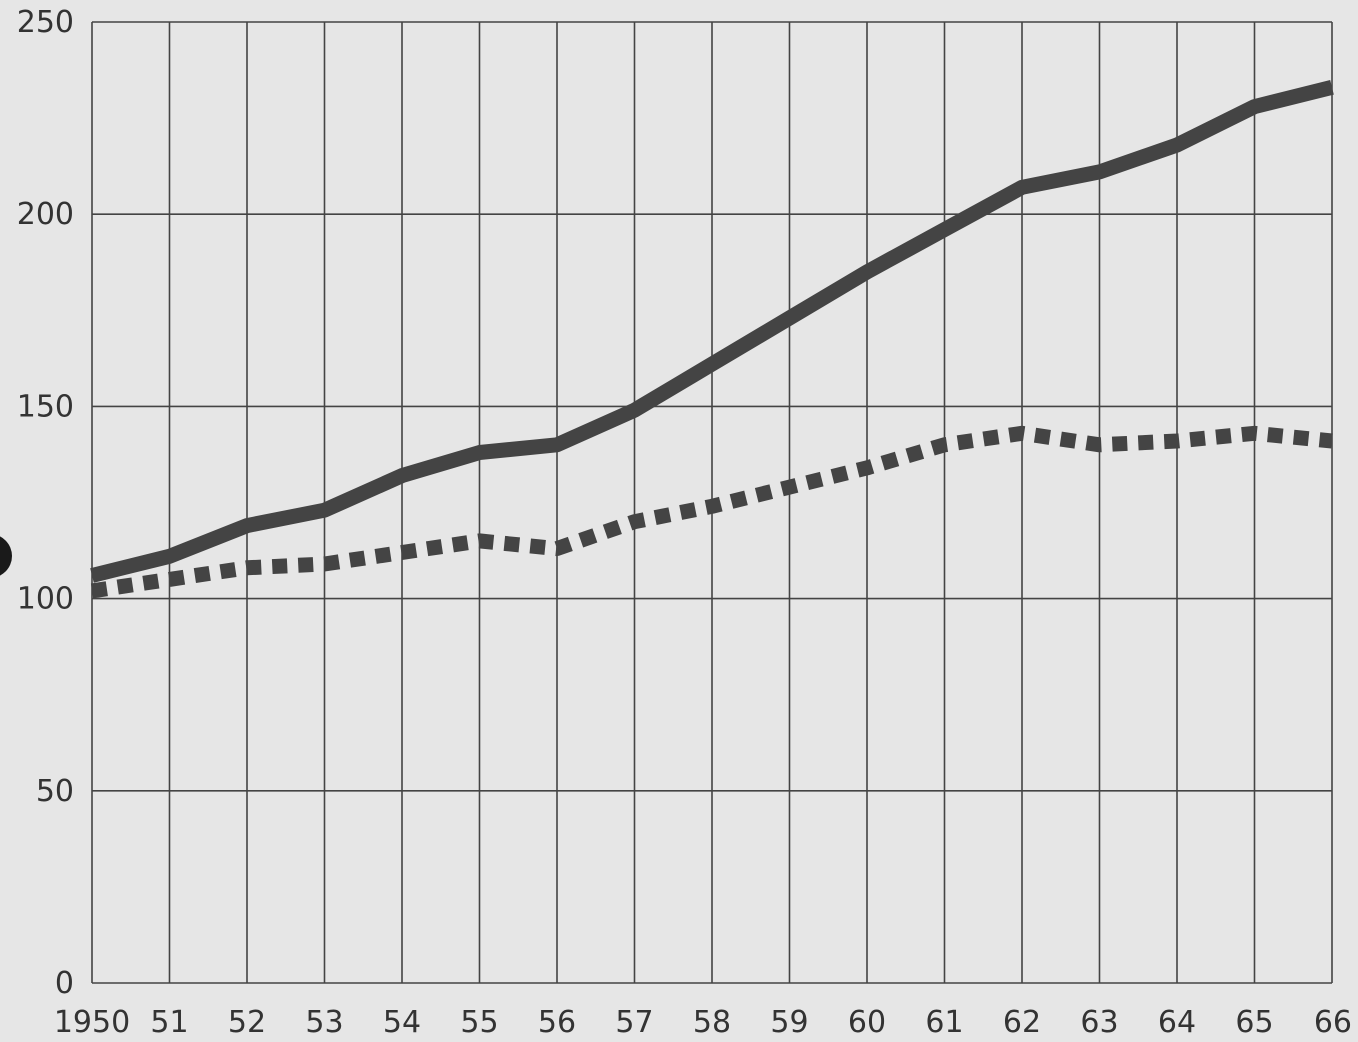  Describe the element at coordinates (944, 1022) in the screenshot. I see `x-tick-label: 61` at that location.